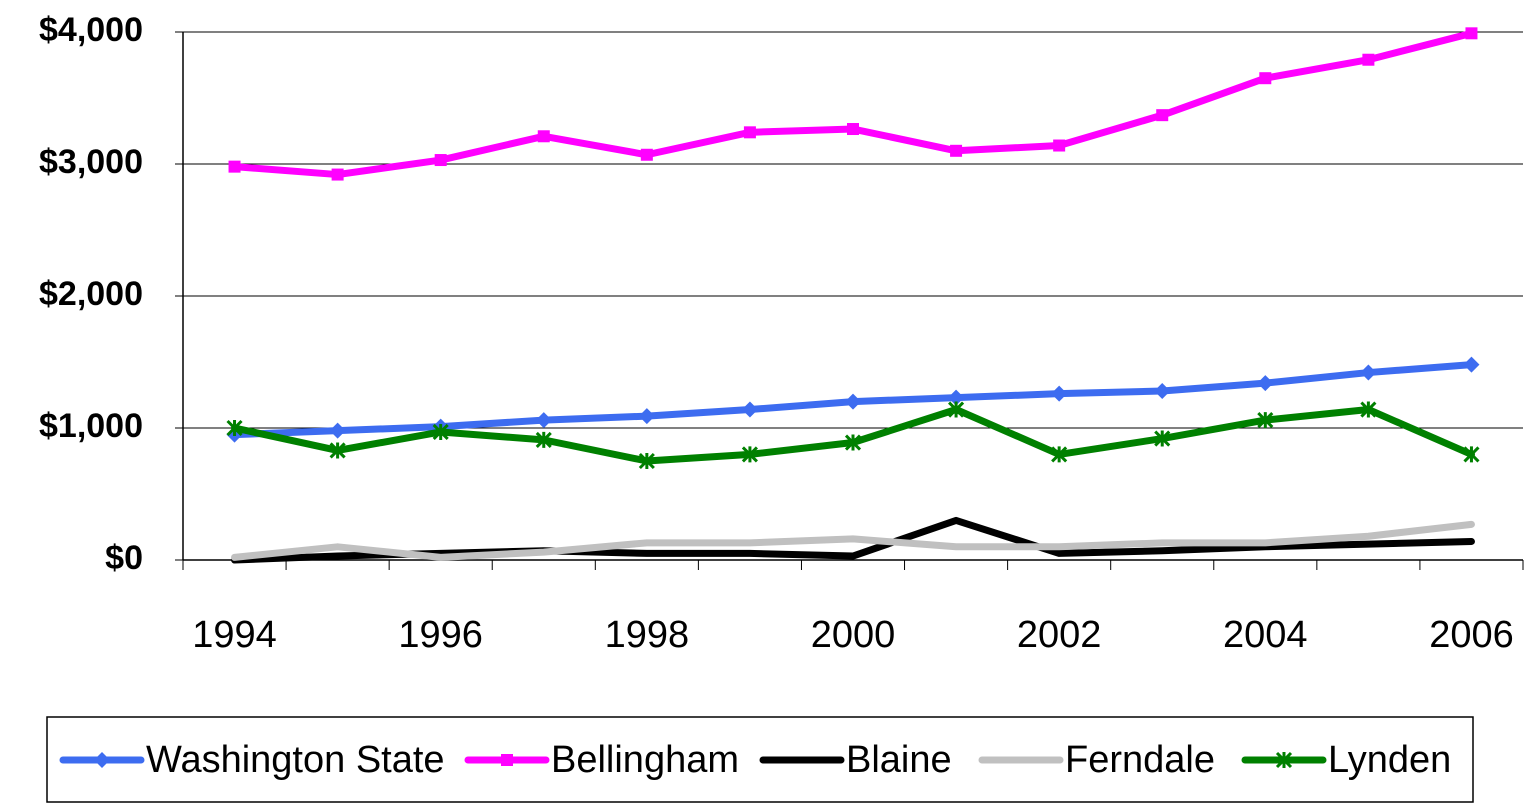 Image resolution: width=1527 pixels, height=806 pixels. What do you see at coordinates (1140, 760) in the screenshot?
I see `legend-label: Ferndale` at bounding box center [1140, 760].